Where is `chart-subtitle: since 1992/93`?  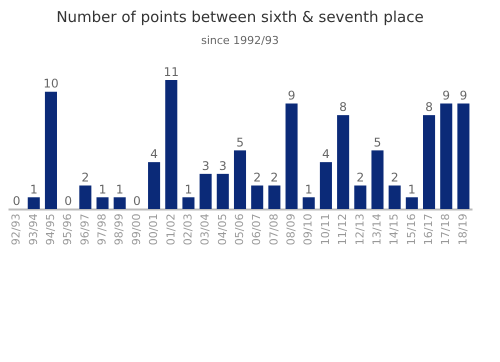 chart-subtitle: since 1992/93 is located at coordinates (240, 40).